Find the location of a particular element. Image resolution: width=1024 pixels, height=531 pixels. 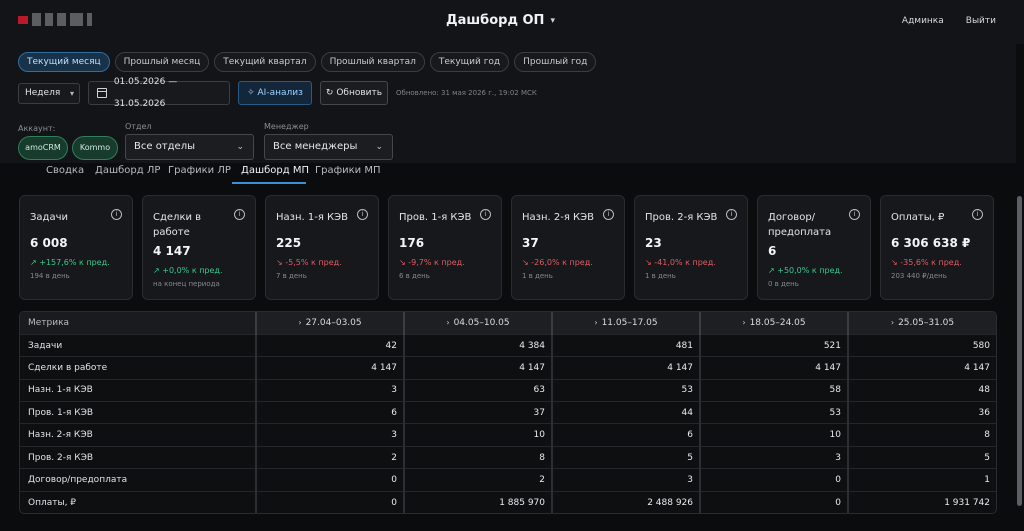

department-value: Все отделы is located at coordinates (164, 146).